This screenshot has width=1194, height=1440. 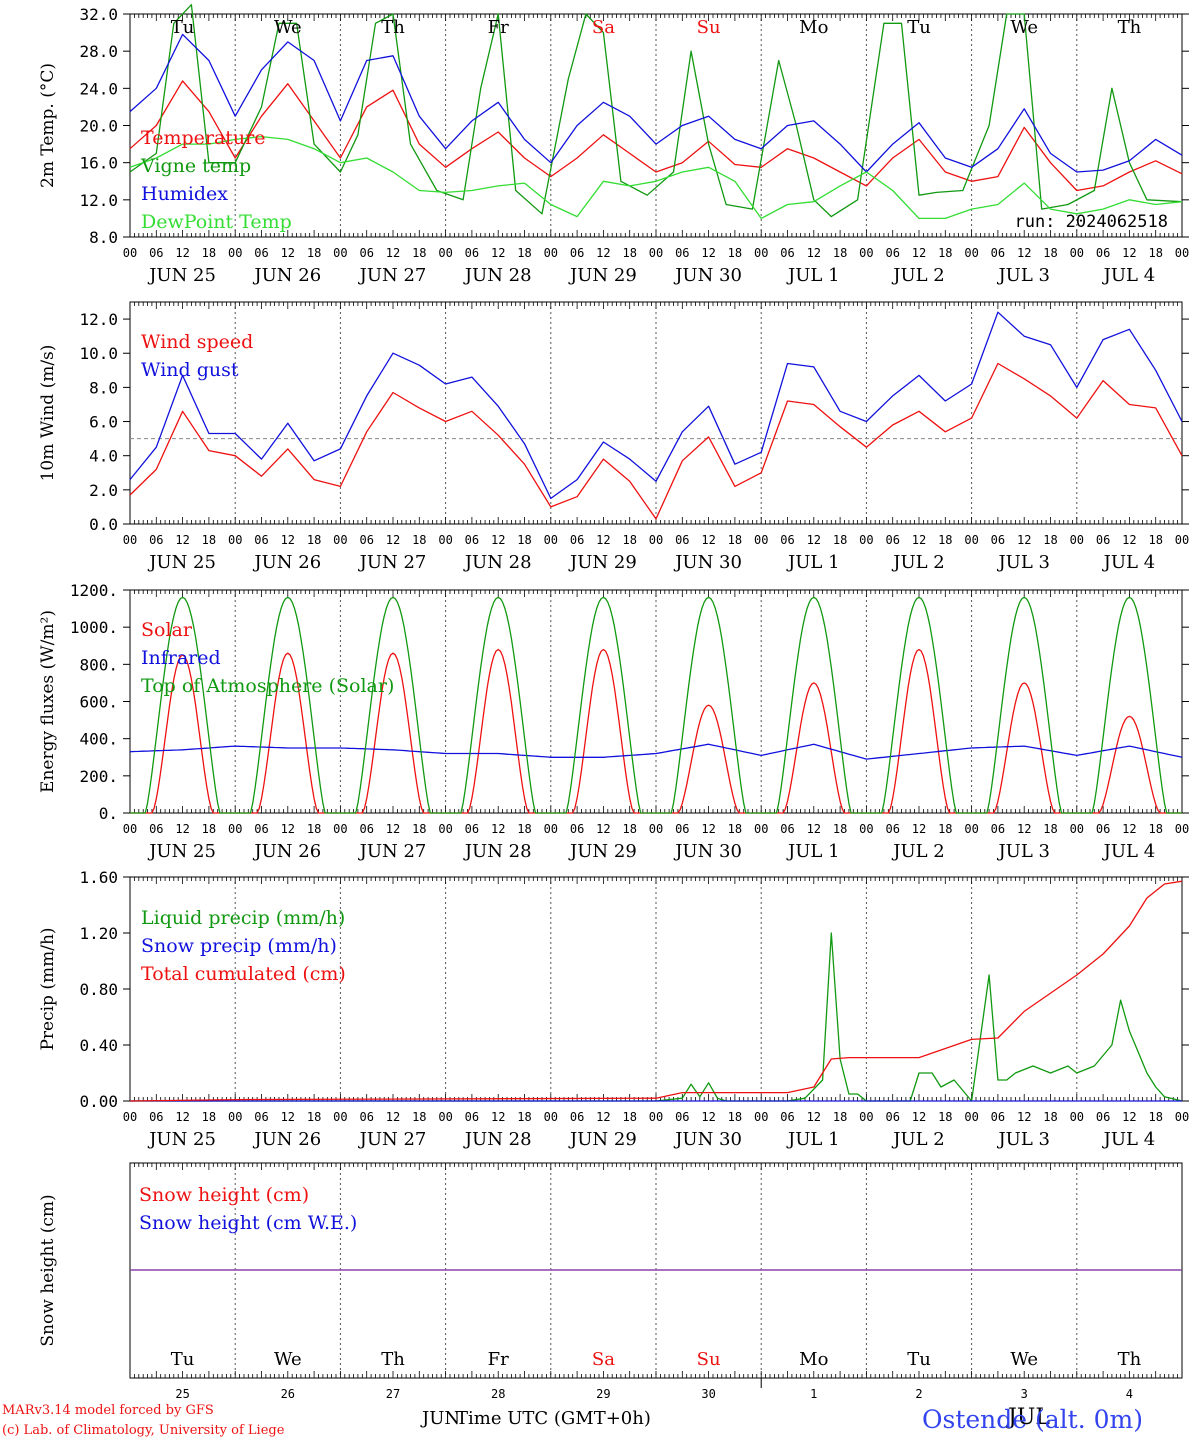 What do you see at coordinates (103, 456) in the screenshot?
I see `wind-y-tick-label: 4.0` at bounding box center [103, 456].